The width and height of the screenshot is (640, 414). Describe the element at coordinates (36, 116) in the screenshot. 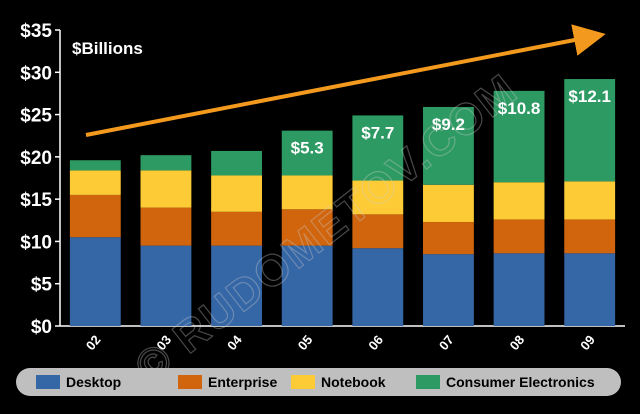

I see `y-tick-label: $25` at that location.